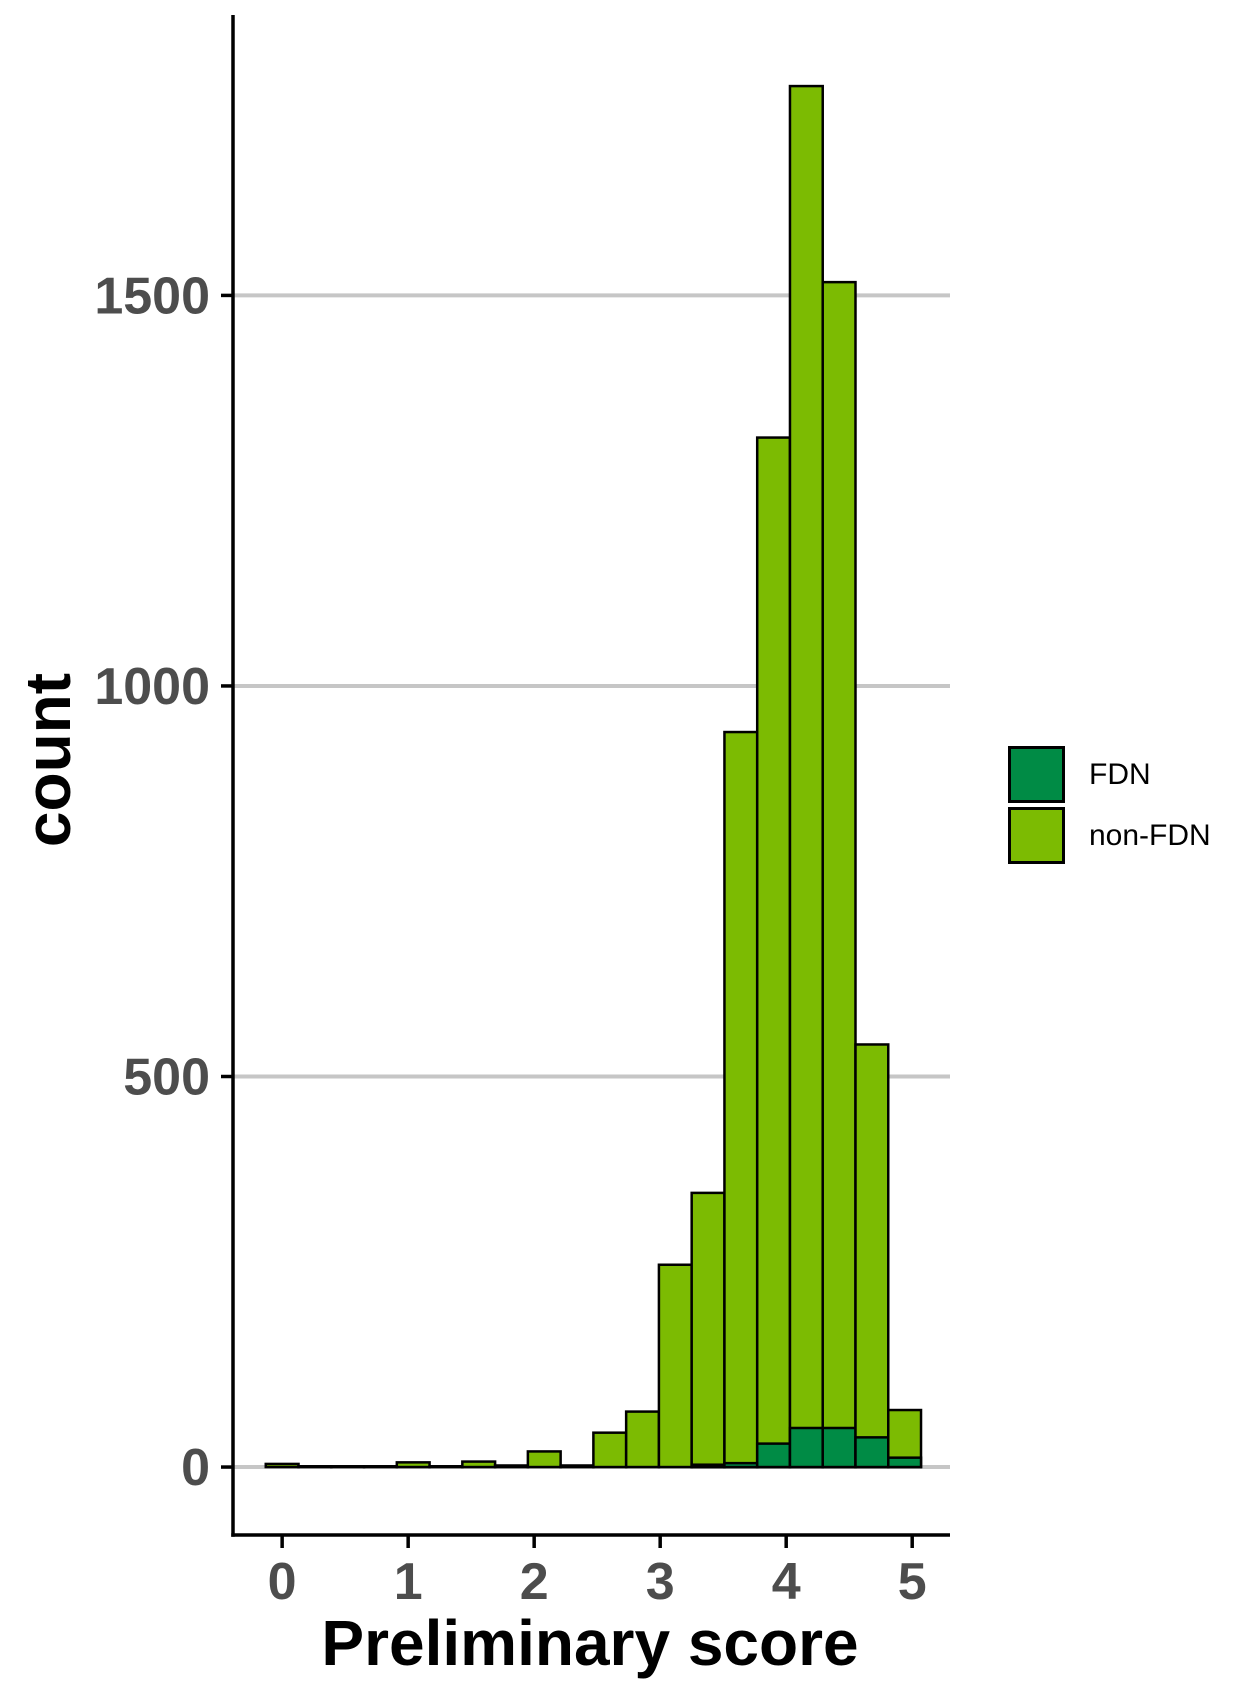  I want to click on x-tick-label-4: 4, so click(786, 1582).